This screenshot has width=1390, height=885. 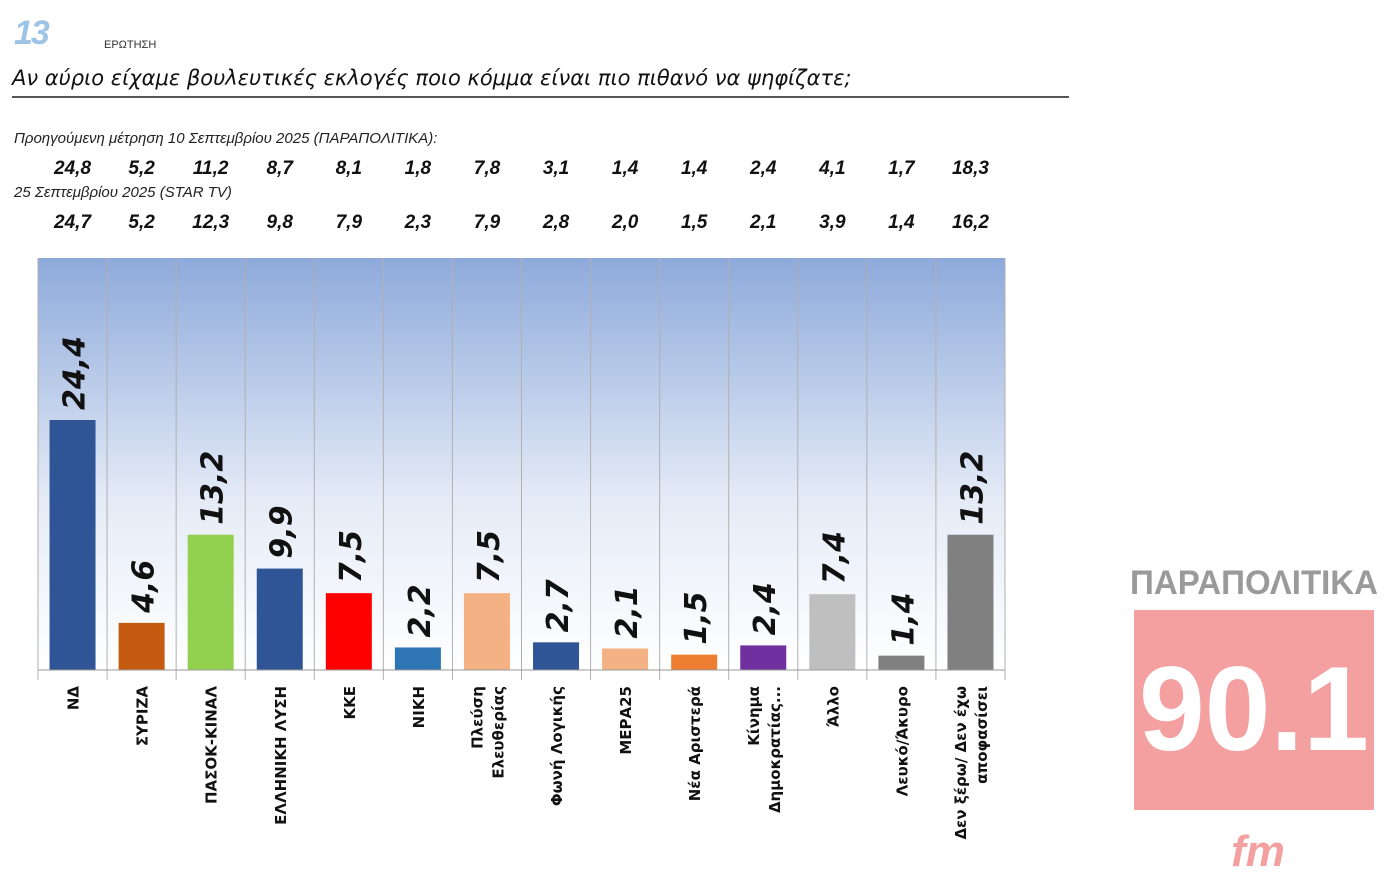 What do you see at coordinates (419, 707) in the screenshot?
I see `category-label: ΝΙΚΗ` at bounding box center [419, 707].